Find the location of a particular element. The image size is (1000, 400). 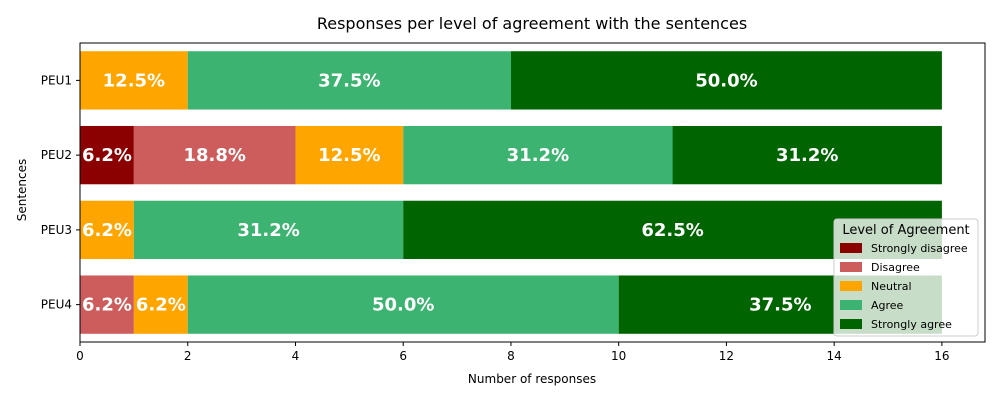

x-tick-label: 0 is located at coordinates (80, 356).